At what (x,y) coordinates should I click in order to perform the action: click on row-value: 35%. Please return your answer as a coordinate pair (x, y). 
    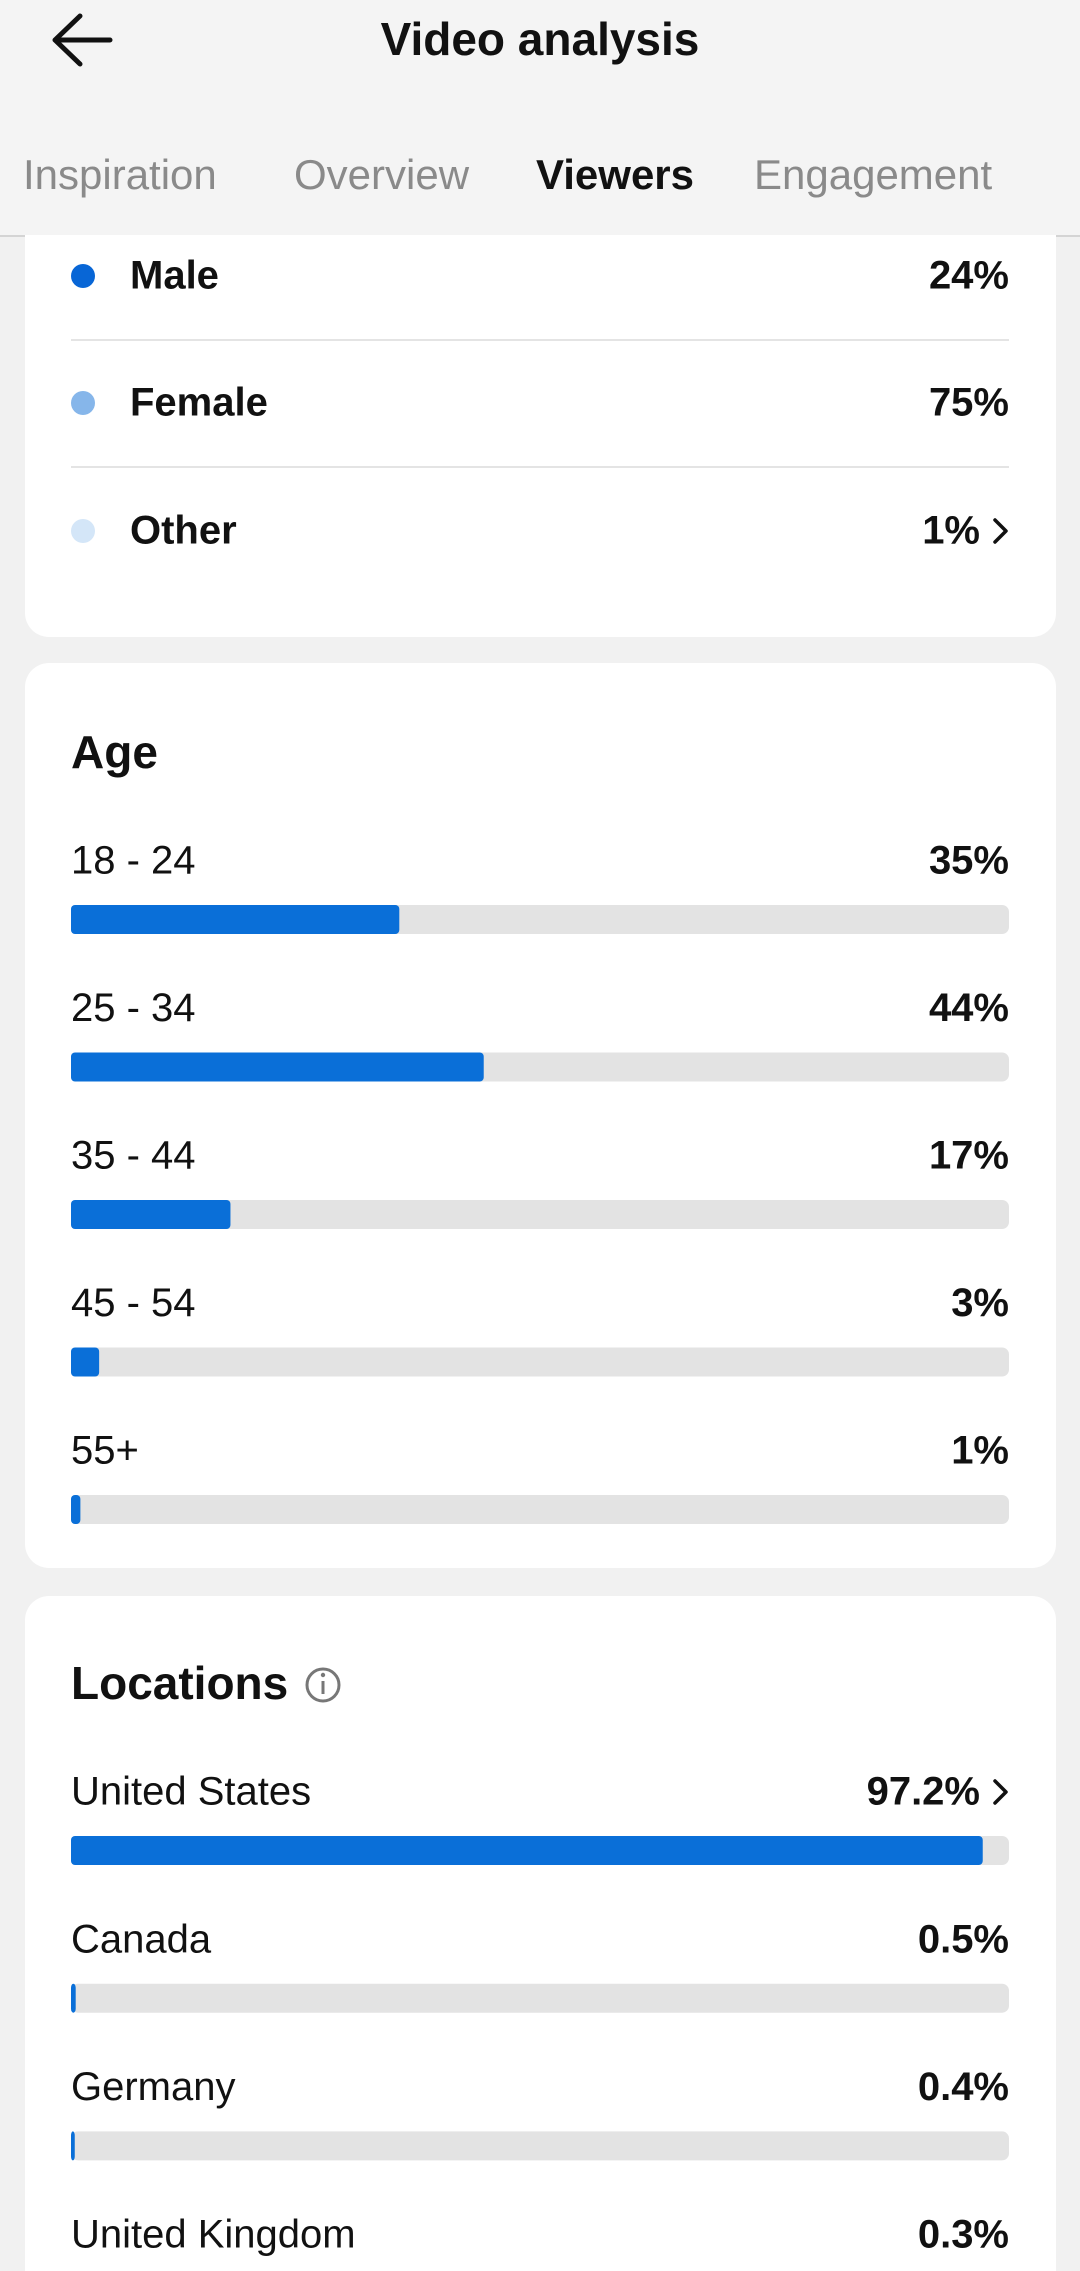
    Looking at the image, I should click on (969, 861).